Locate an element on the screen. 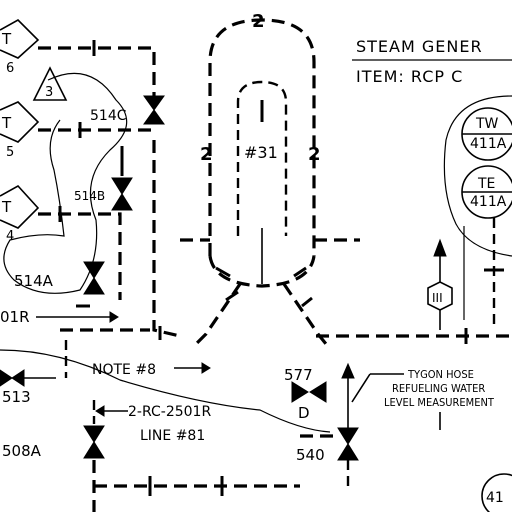  triangle-marker-3: 3 is located at coordinates (50, 83).